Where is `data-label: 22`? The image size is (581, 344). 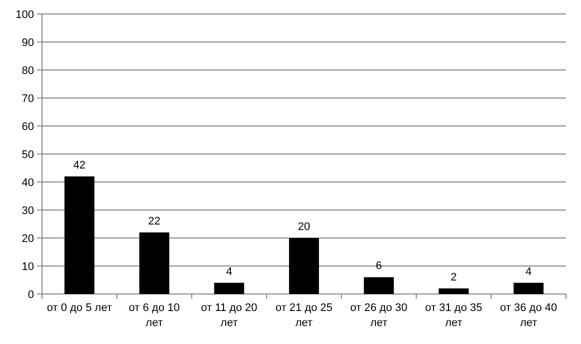
data-label: 22 is located at coordinates (154, 221).